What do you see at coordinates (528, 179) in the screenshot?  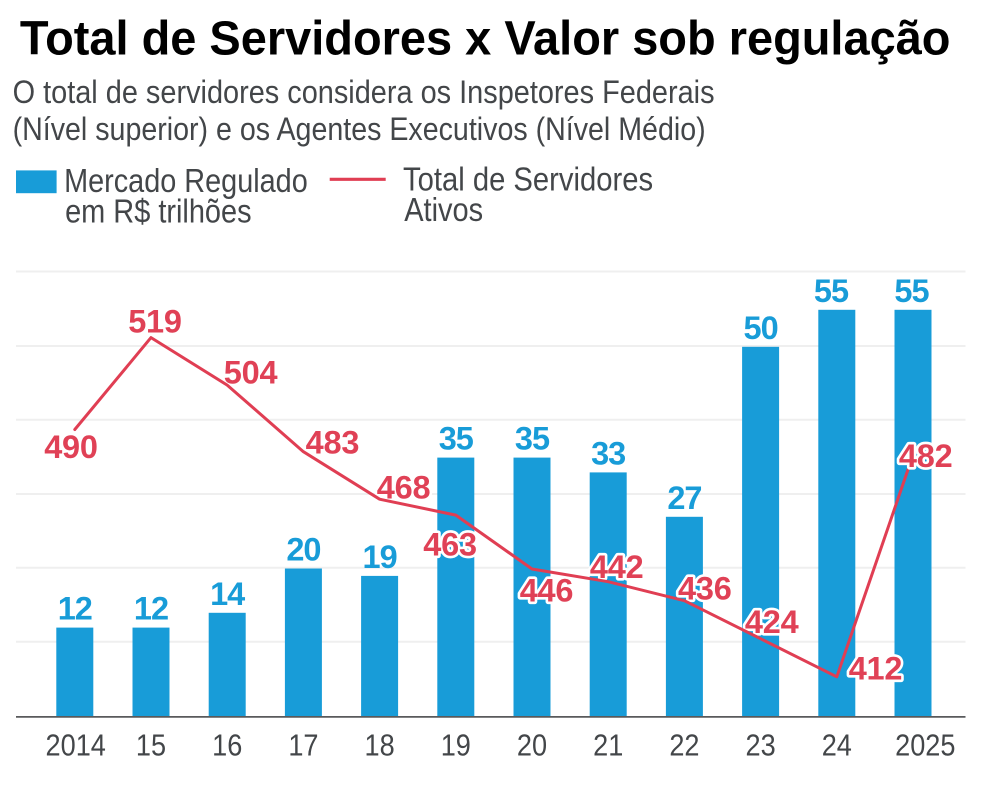 I see `svg-text: Total de Servidores` at bounding box center [528, 179].